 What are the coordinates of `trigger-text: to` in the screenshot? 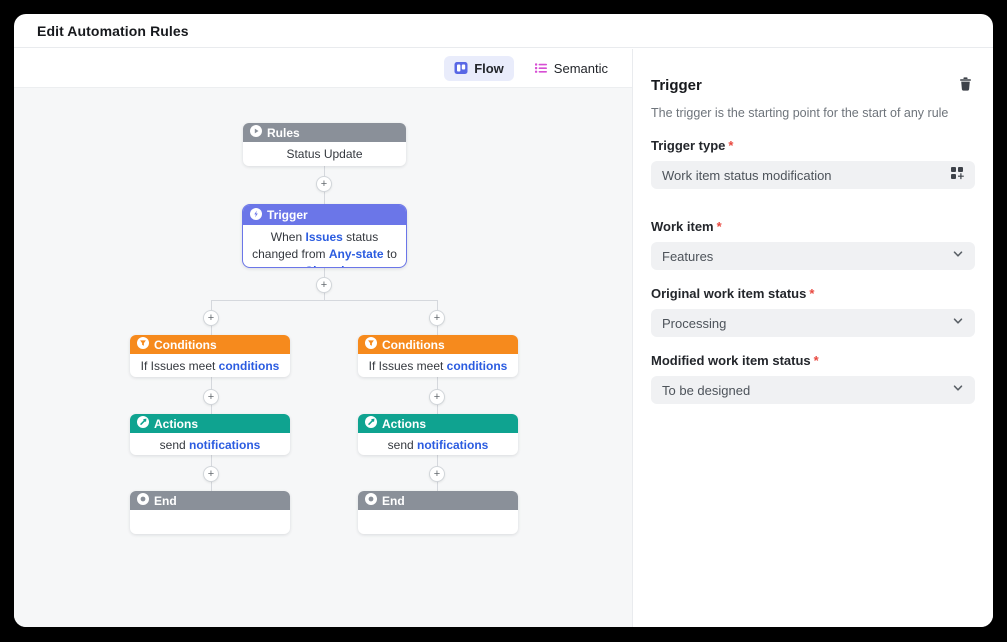 It's located at (390, 253).